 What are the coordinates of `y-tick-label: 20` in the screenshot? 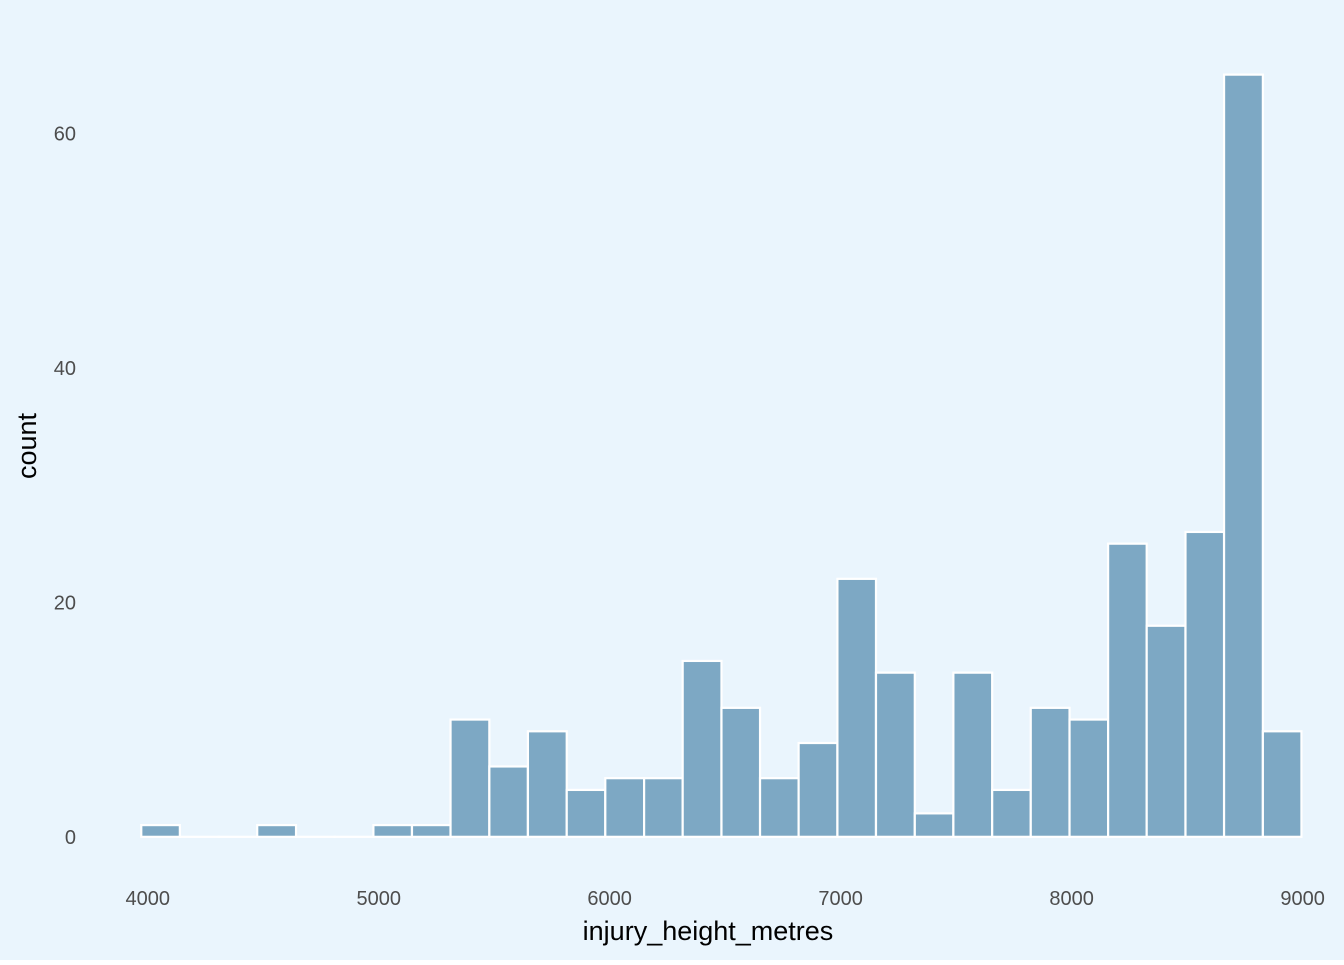 It's located at (65, 603).